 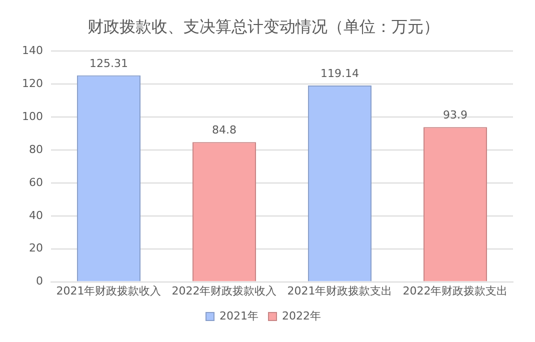 I want to click on y-tick-label: 120, so click(x=32, y=83).